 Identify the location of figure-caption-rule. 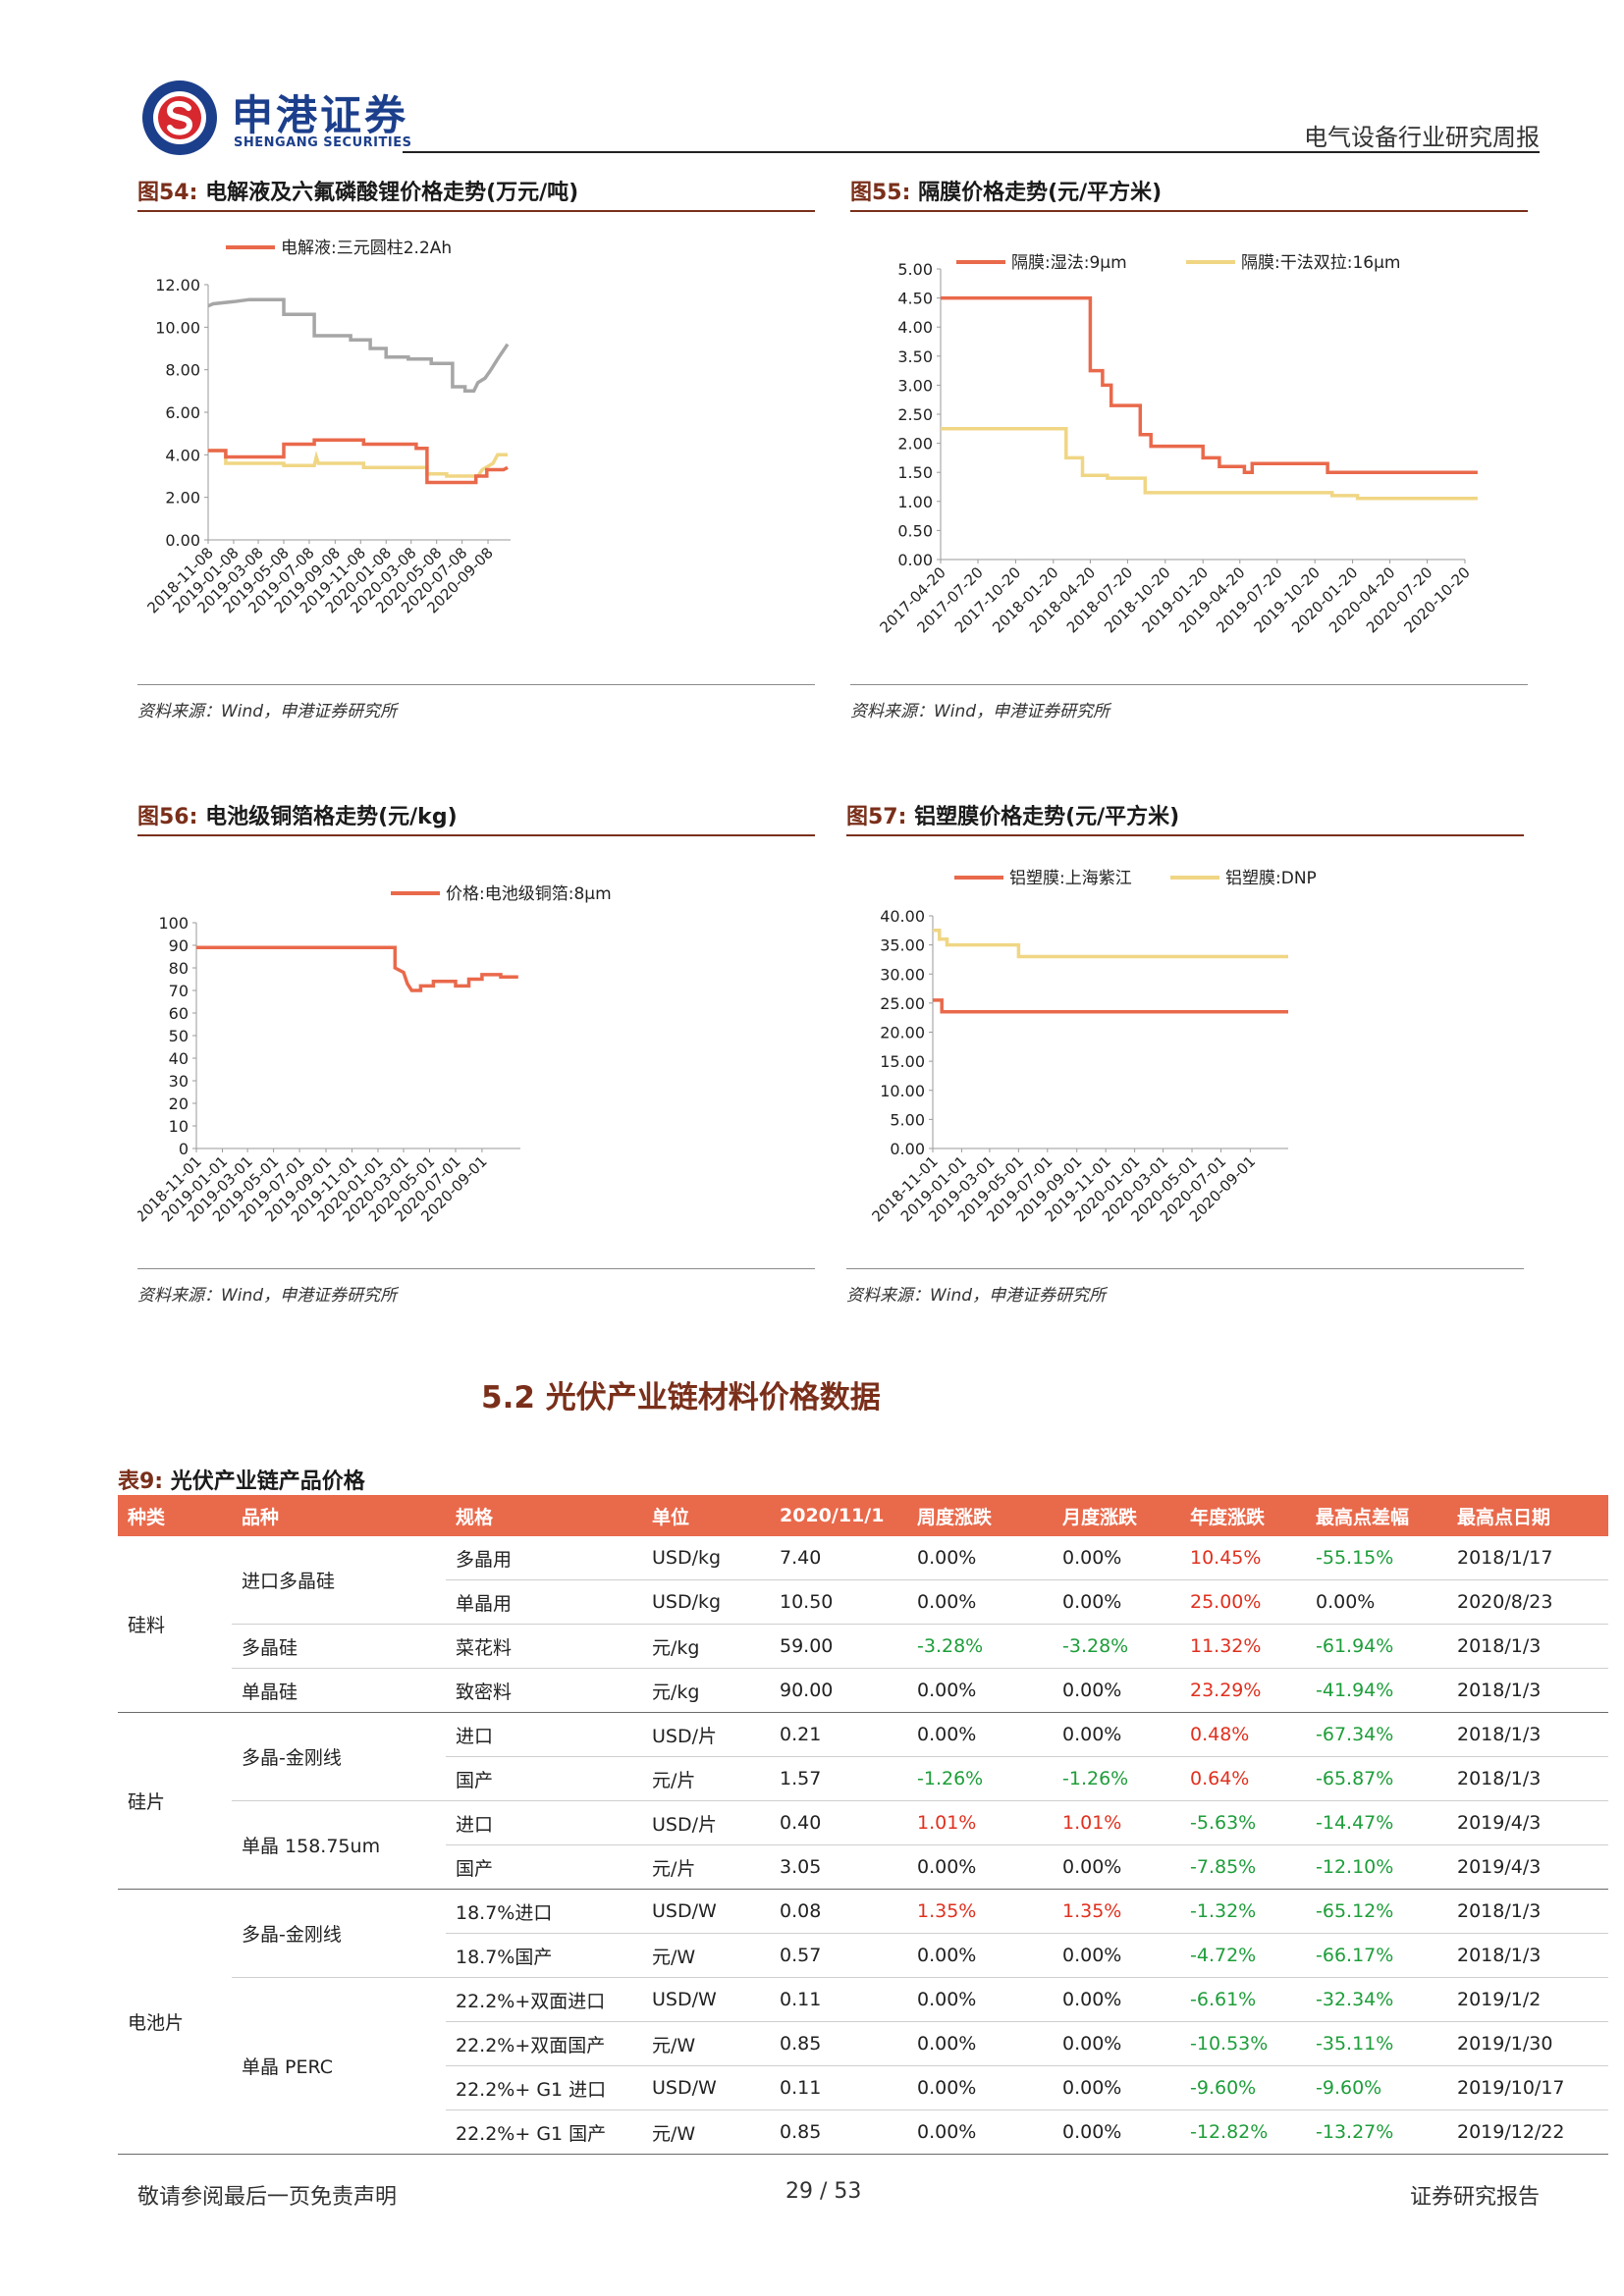
(1189, 211).